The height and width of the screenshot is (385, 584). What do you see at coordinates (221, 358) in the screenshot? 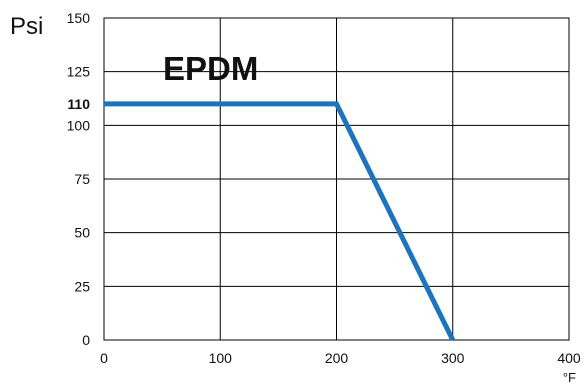
I see `x-tick-label: 100` at bounding box center [221, 358].